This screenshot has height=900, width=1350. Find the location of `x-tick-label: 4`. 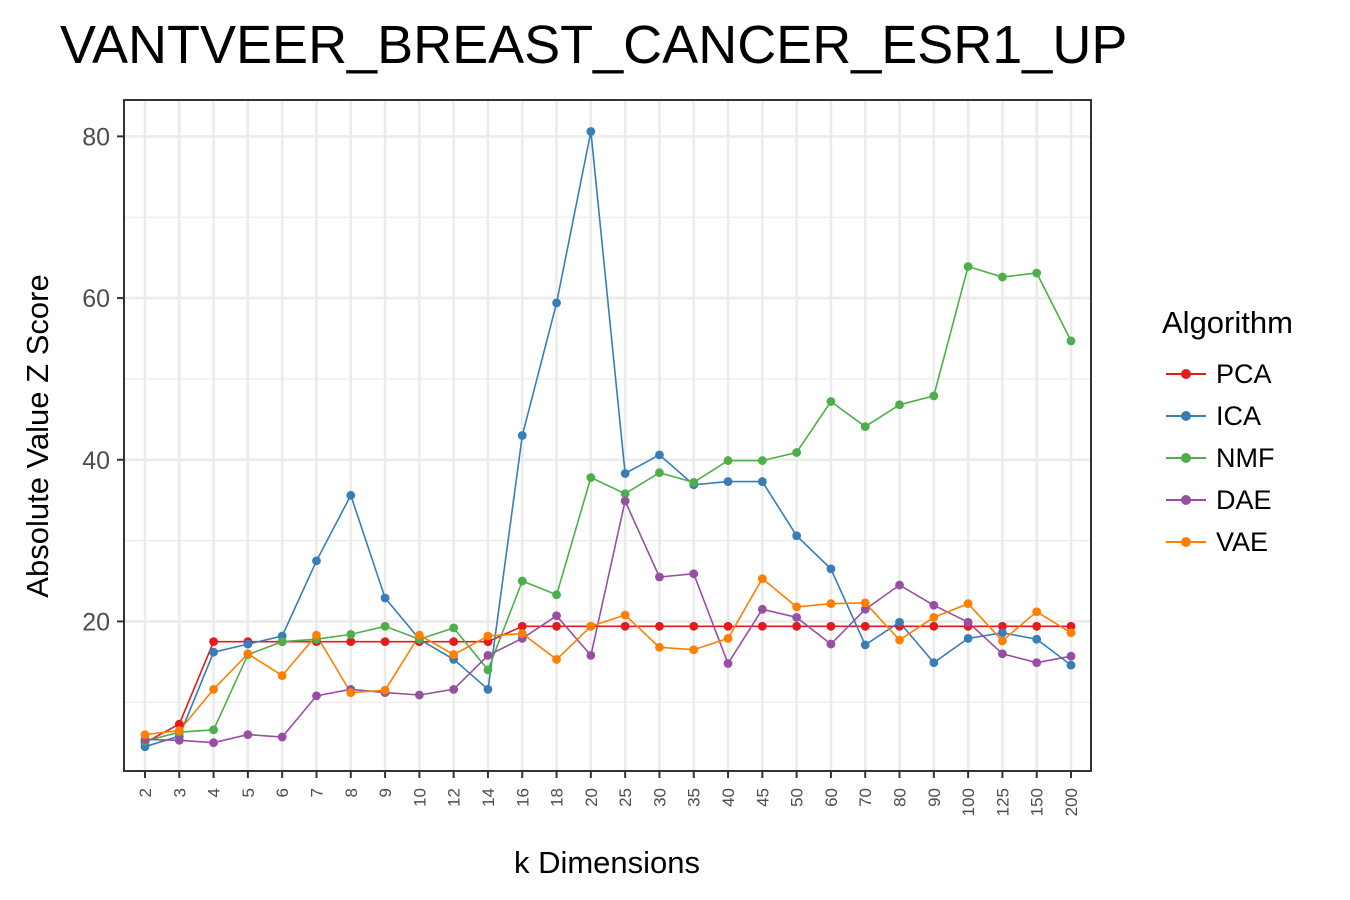

x-tick-label: 4 is located at coordinates (214, 792).